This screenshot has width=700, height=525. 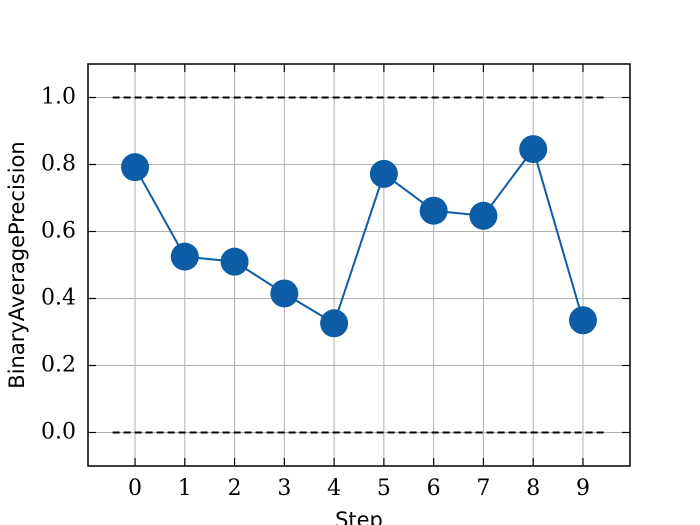 I want to click on x-tick-label: 0, so click(x=135, y=488).